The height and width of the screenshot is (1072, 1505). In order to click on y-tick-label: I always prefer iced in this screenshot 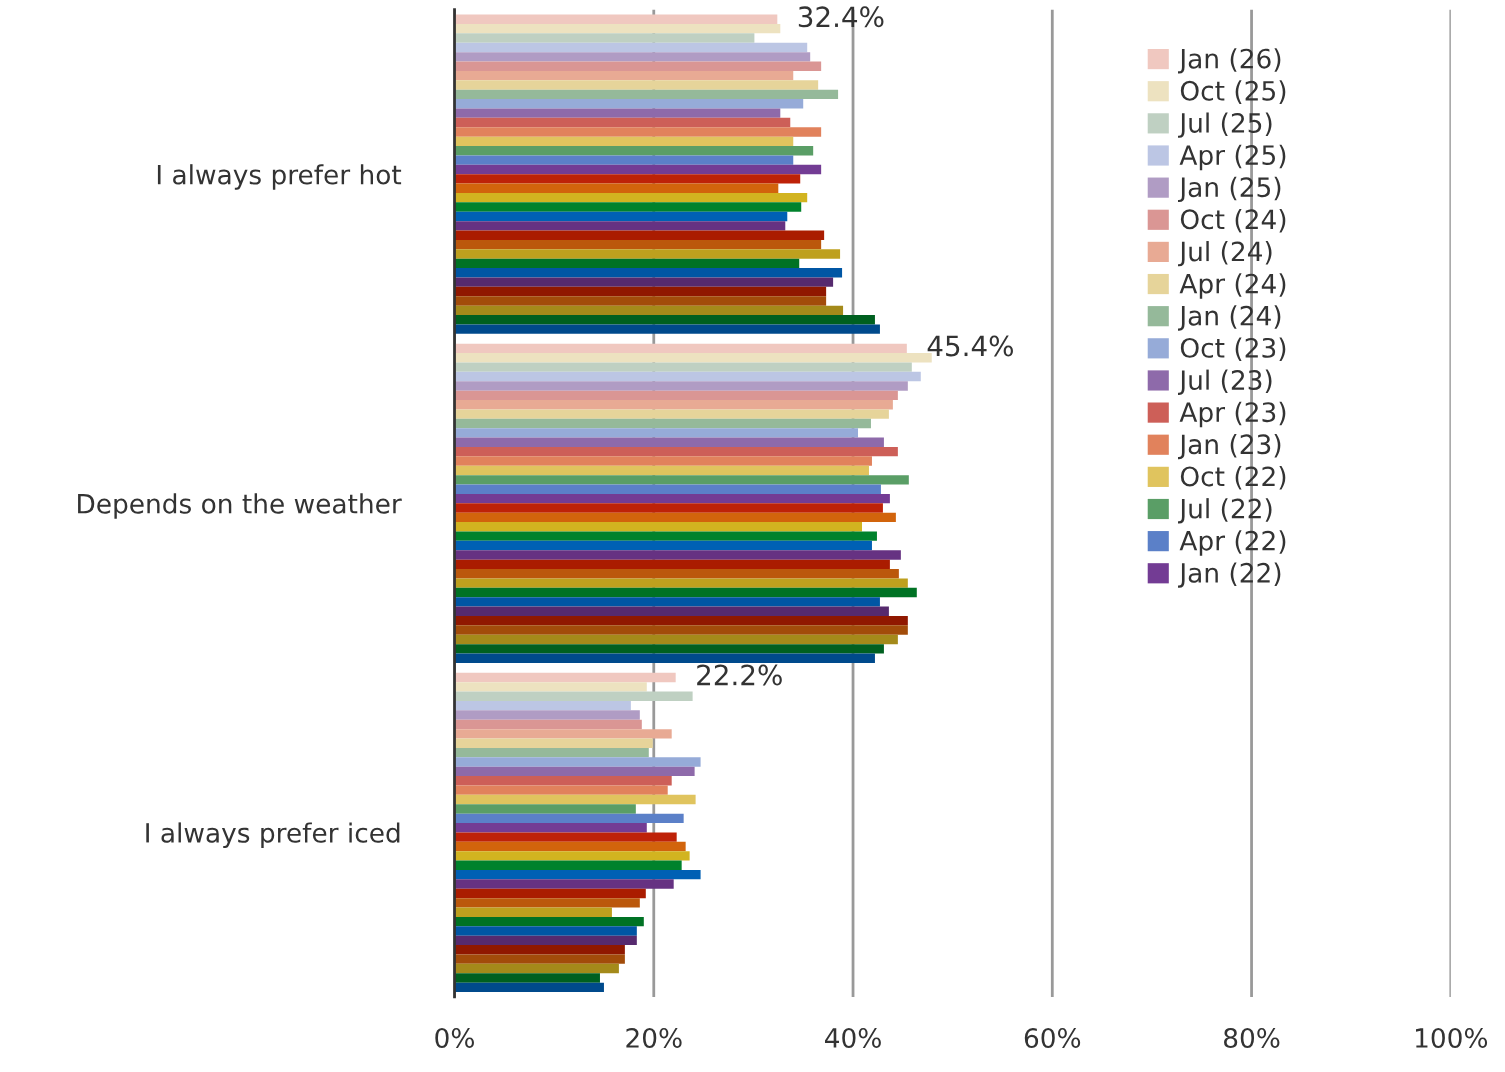, I will do `click(273, 835)`.